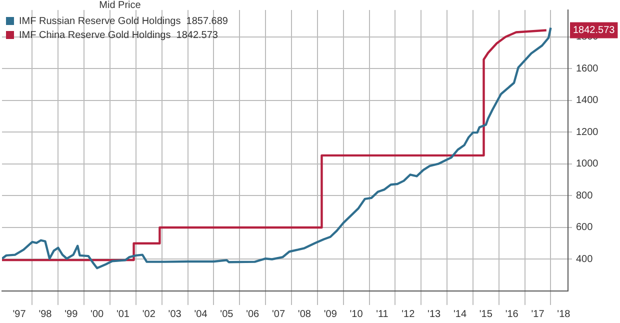 This screenshot has width=620, height=323. I want to click on x-tick-label: '17, so click(538, 314).